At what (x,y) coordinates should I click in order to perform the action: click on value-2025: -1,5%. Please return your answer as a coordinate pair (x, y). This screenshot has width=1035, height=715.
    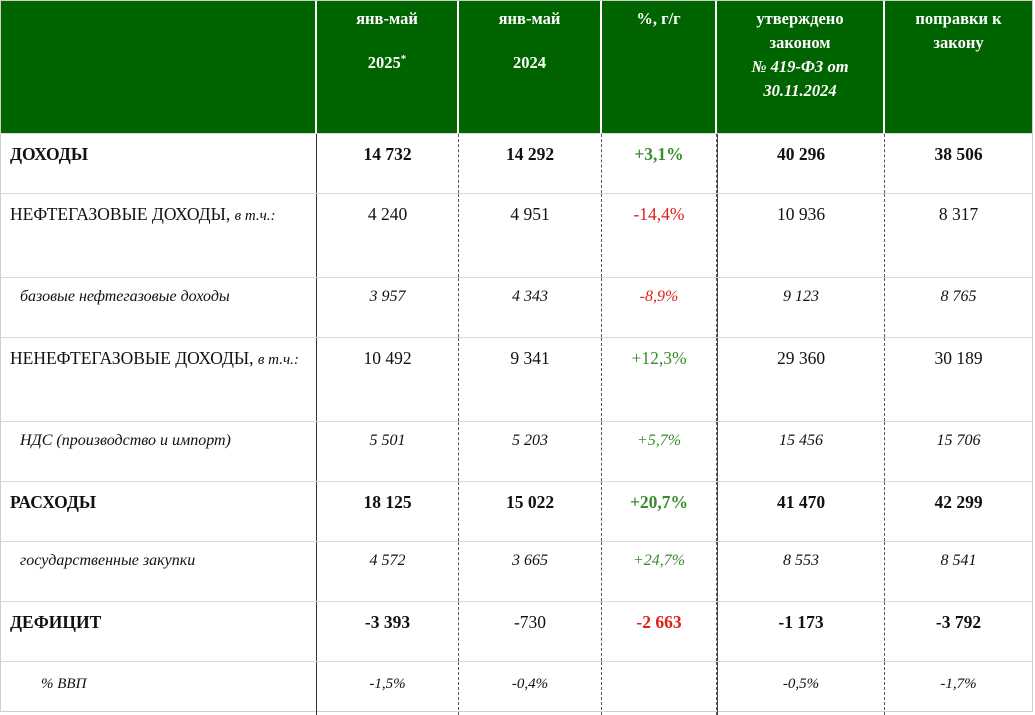
    Looking at the image, I should click on (388, 688).